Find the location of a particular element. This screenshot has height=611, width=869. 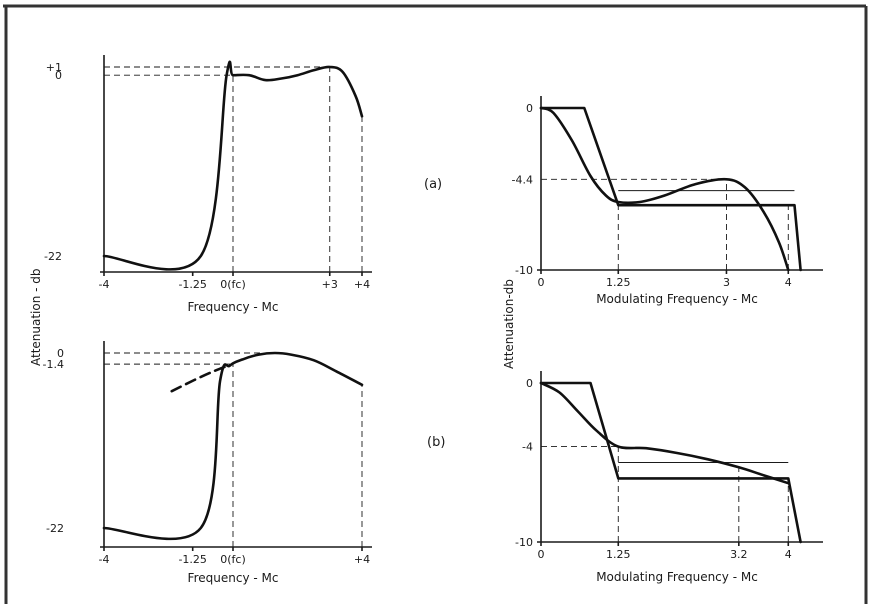

left-y-axis-label: Attenuation - db is located at coordinates (36, 317).